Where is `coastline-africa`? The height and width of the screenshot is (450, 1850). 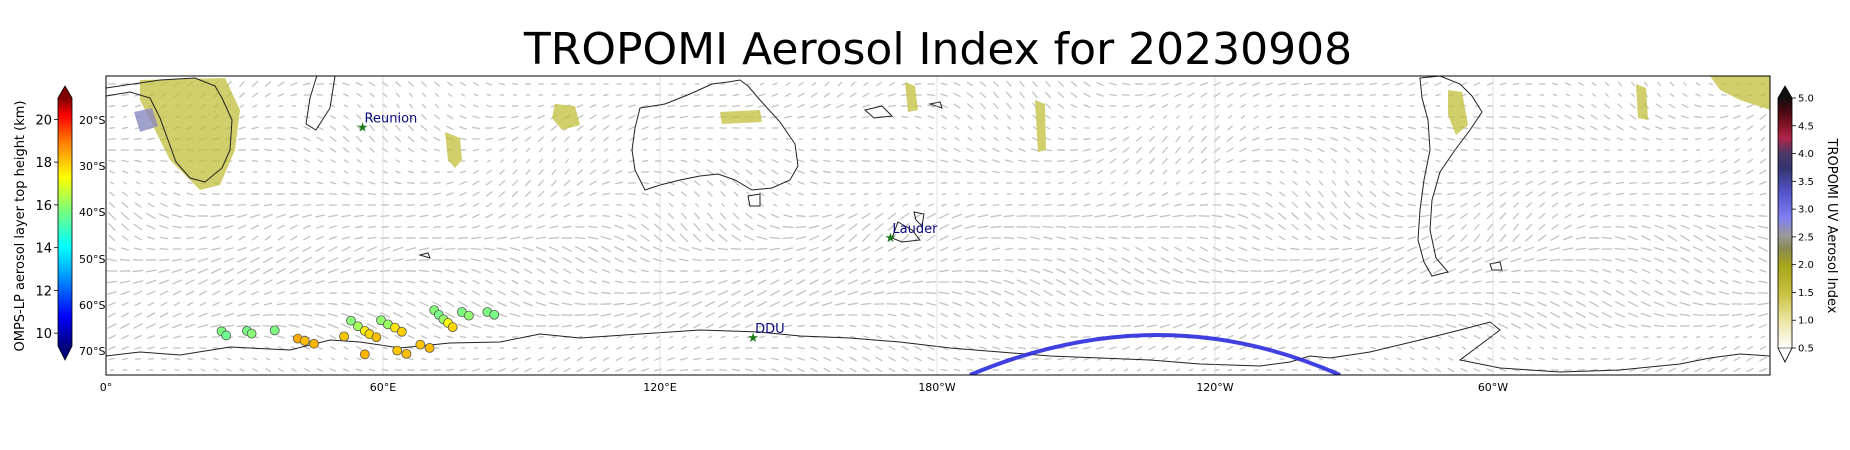 coastline-africa is located at coordinates (169, 130).